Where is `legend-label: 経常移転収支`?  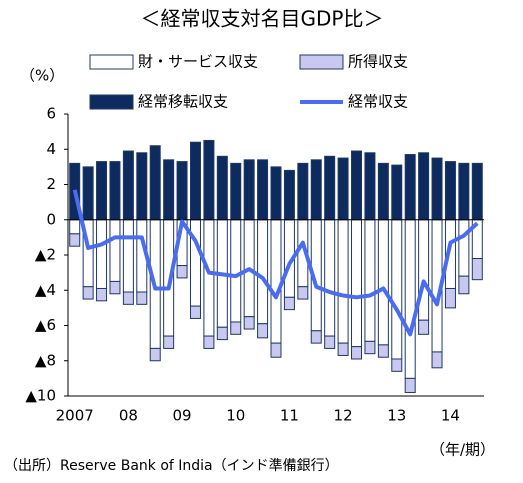
legend-label: 経常移転収支 is located at coordinates (183, 102).